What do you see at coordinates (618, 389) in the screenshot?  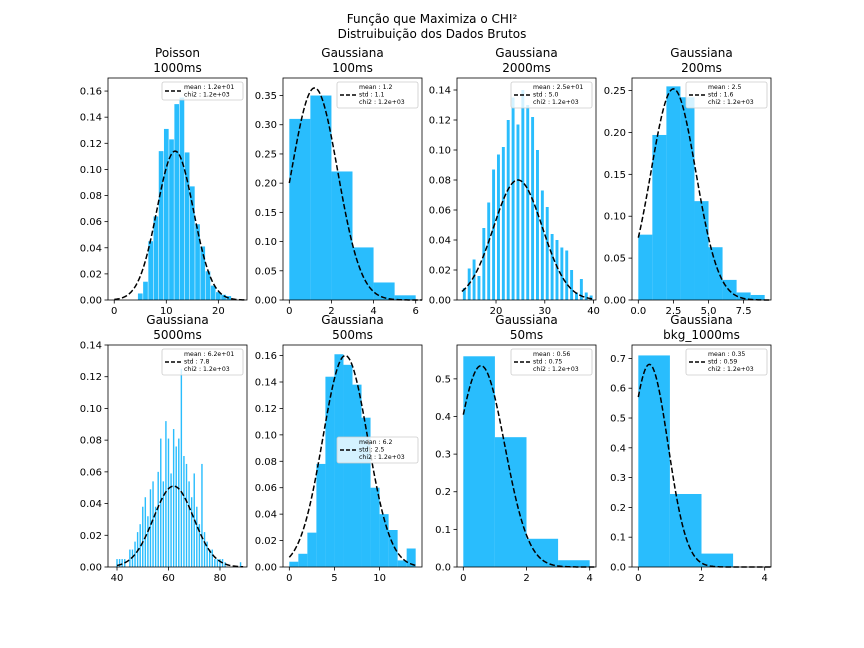 I see `y-tick-label: 0.6` at bounding box center [618, 389].